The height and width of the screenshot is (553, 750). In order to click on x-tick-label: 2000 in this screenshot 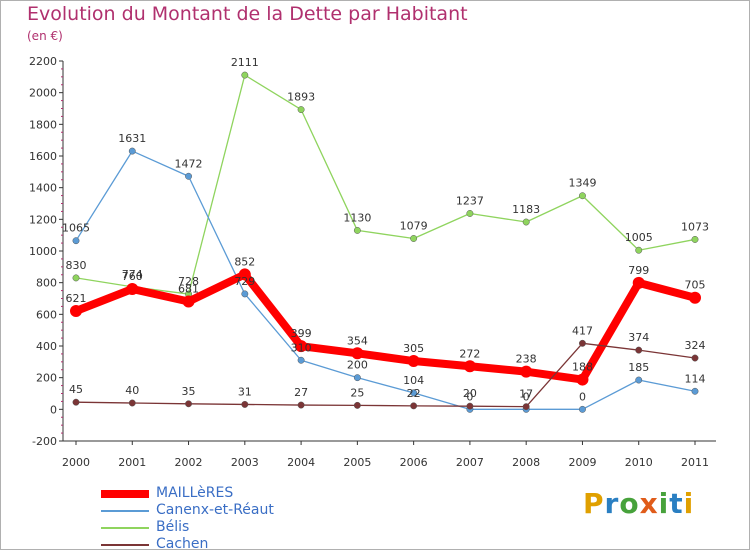, I will do `click(76, 462)`.